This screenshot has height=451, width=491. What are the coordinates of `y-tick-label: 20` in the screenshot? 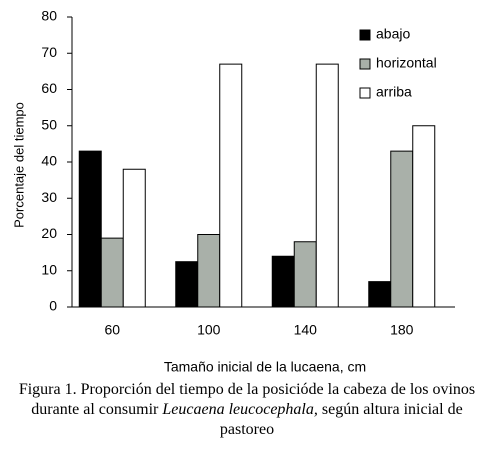 It's located at (49, 233).